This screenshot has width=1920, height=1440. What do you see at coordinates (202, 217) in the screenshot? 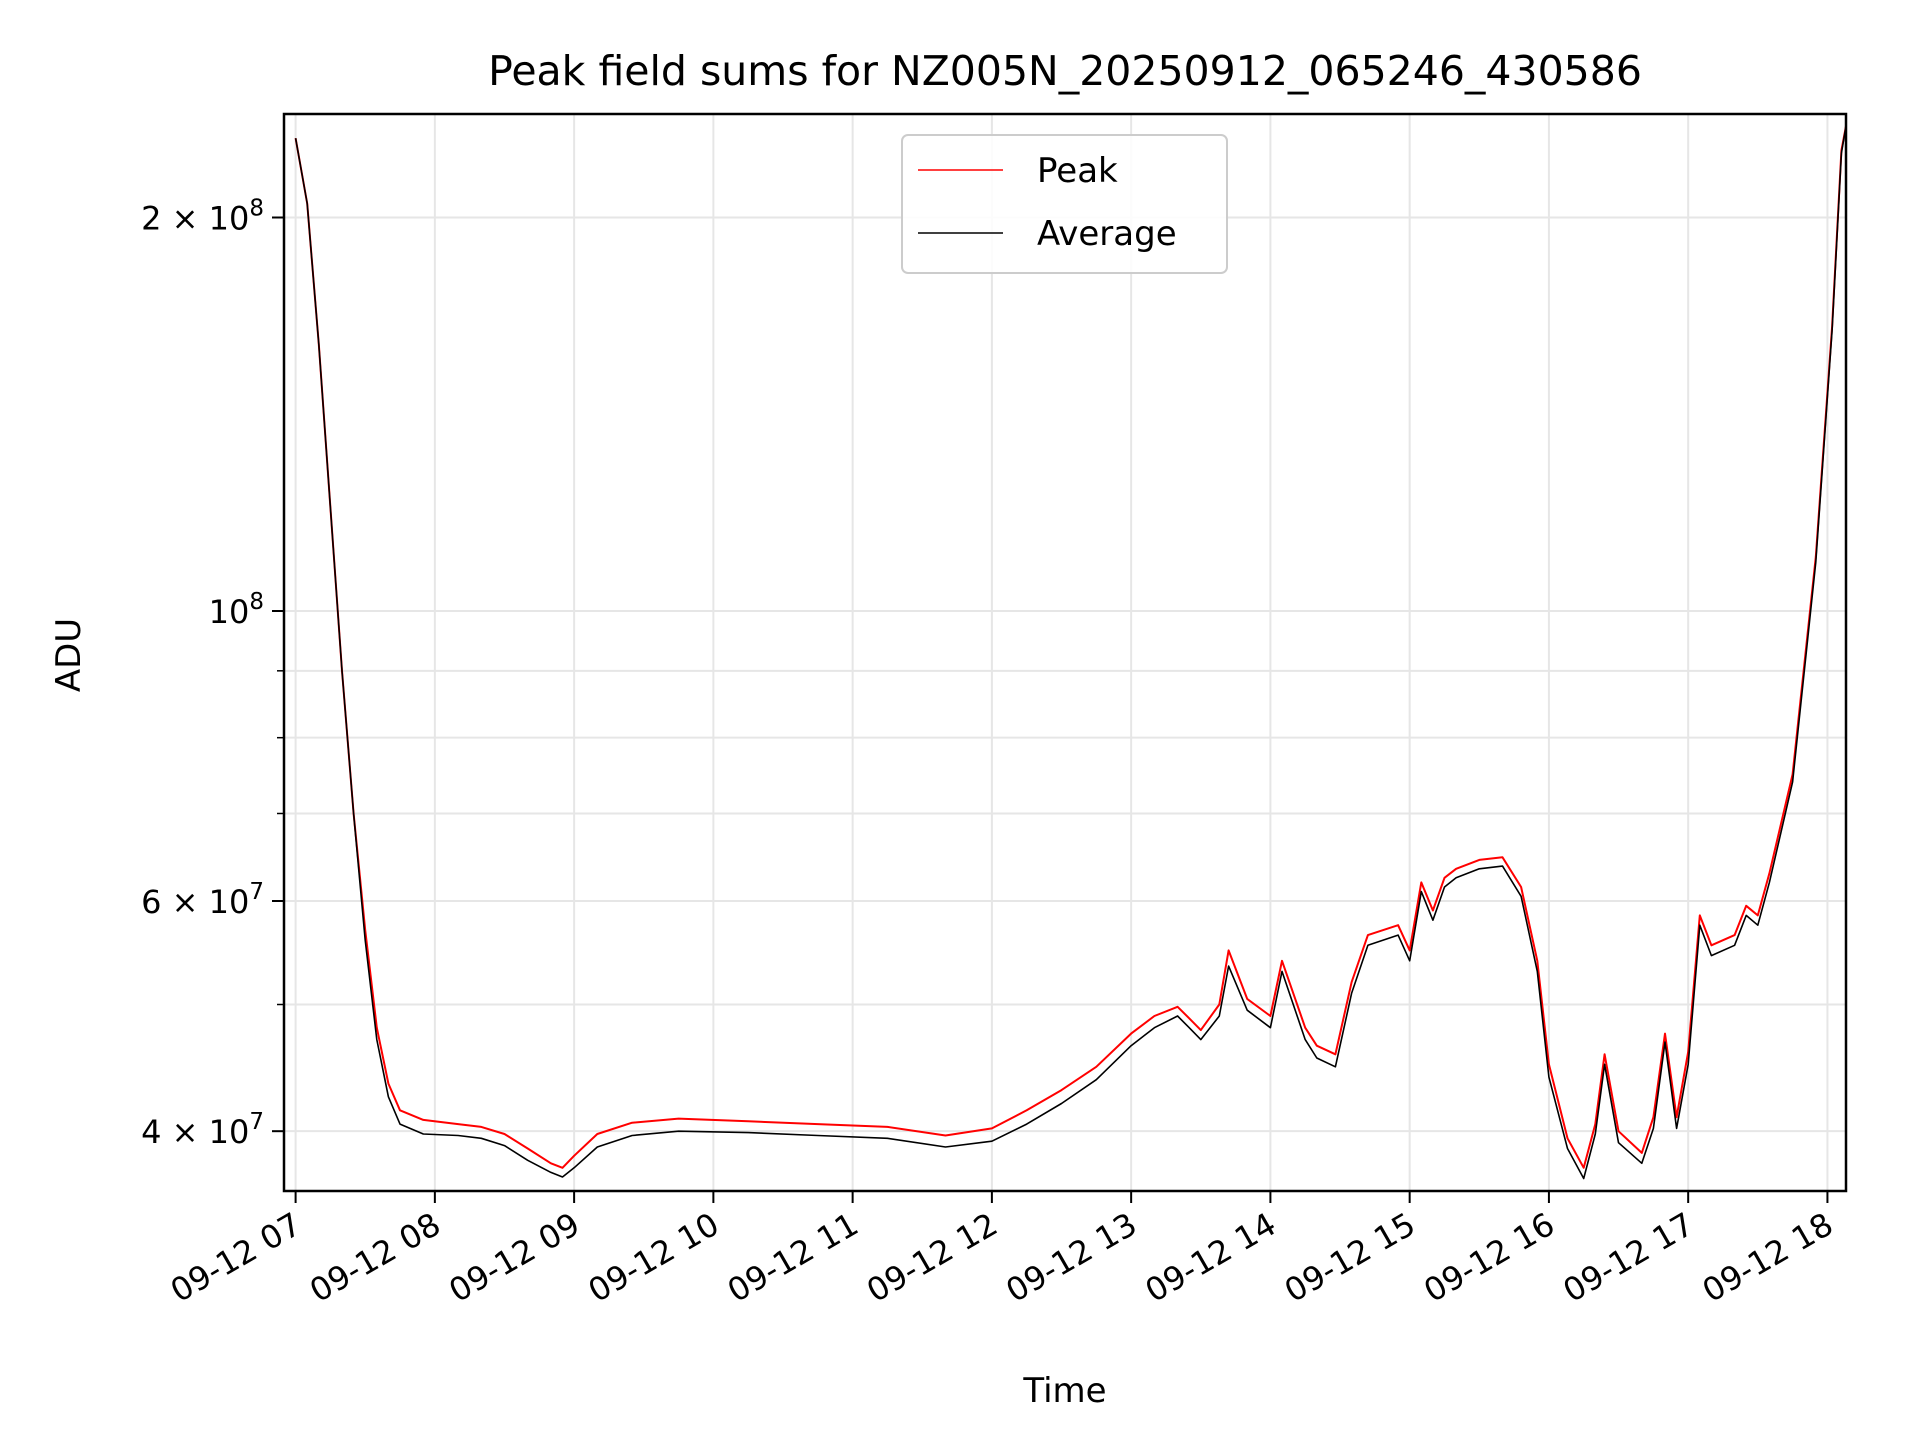
I see `y-tick-label: 2 × 108` at bounding box center [202, 217].